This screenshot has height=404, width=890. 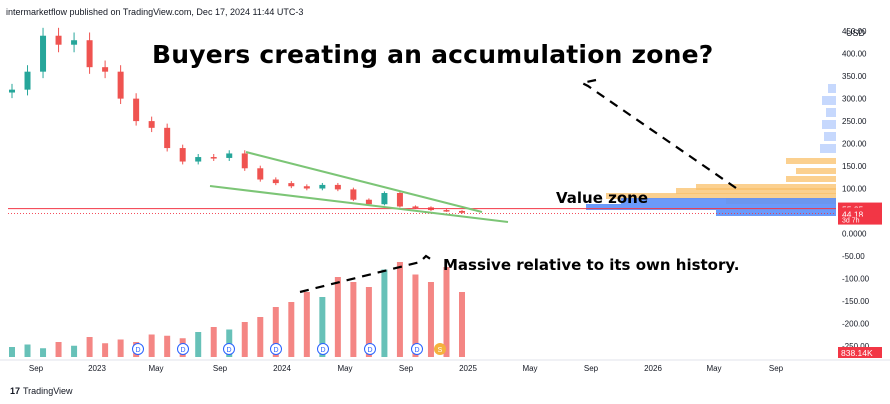 I want to click on price-tick-label: 450.00, so click(x=854, y=31).